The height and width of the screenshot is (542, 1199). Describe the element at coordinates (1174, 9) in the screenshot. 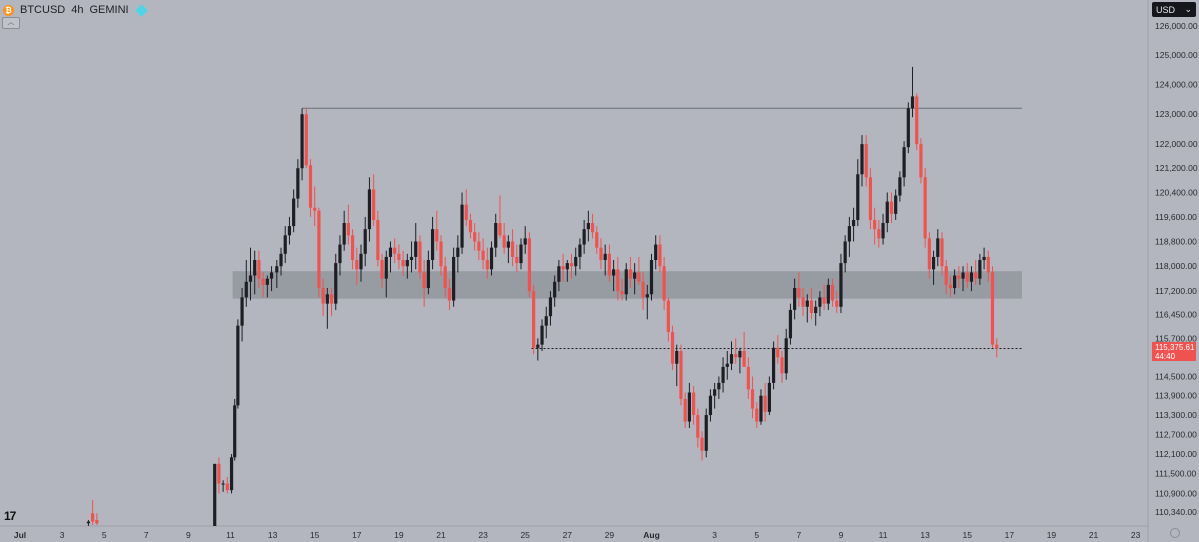

I see `currency-selector: USD ⌄` at that location.